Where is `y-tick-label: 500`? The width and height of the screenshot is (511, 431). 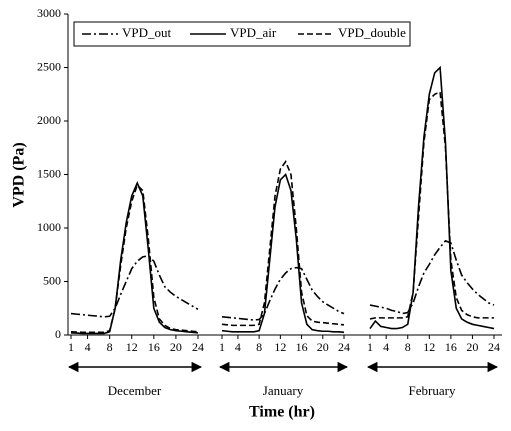
y-tick-label: 500 is located at coordinates (52, 280).